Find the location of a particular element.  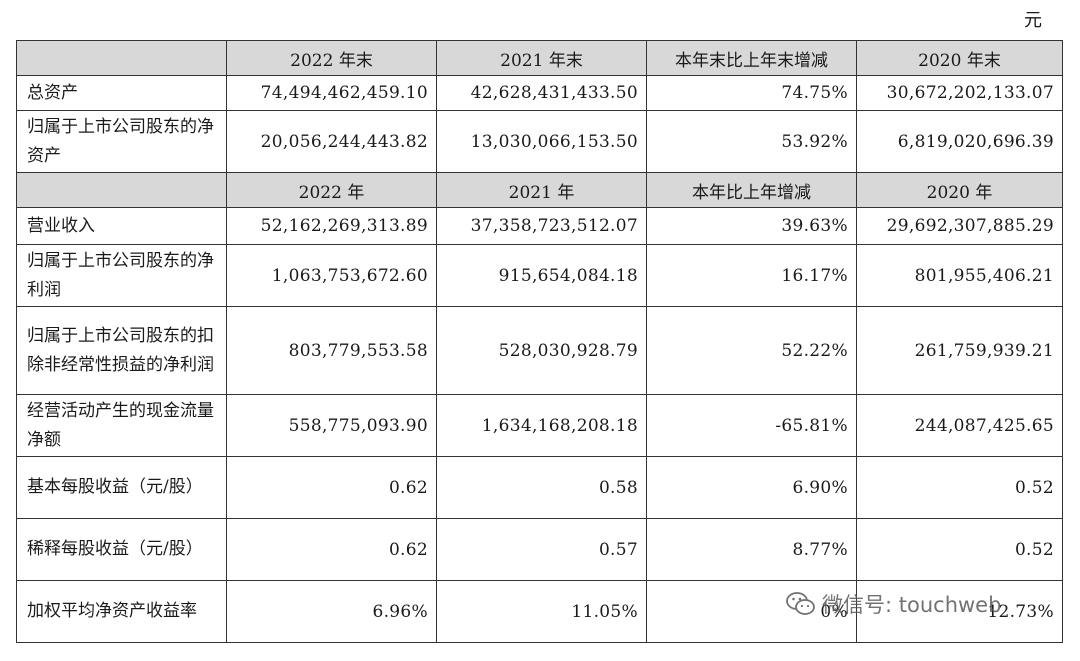

cell-2021: 915,654,084.18 is located at coordinates (541, 275).